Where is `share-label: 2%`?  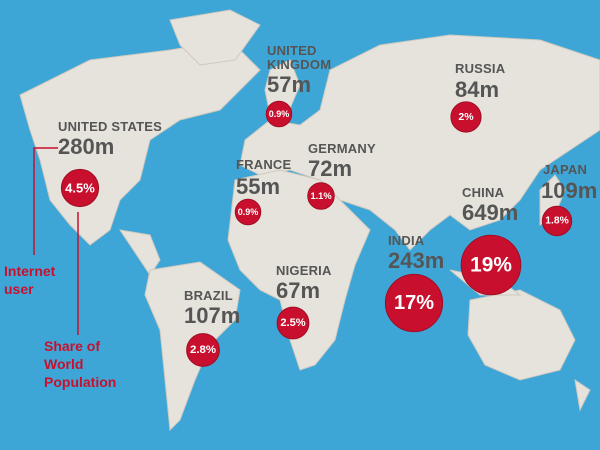 share-label: 2% is located at coordinates (466, 117).